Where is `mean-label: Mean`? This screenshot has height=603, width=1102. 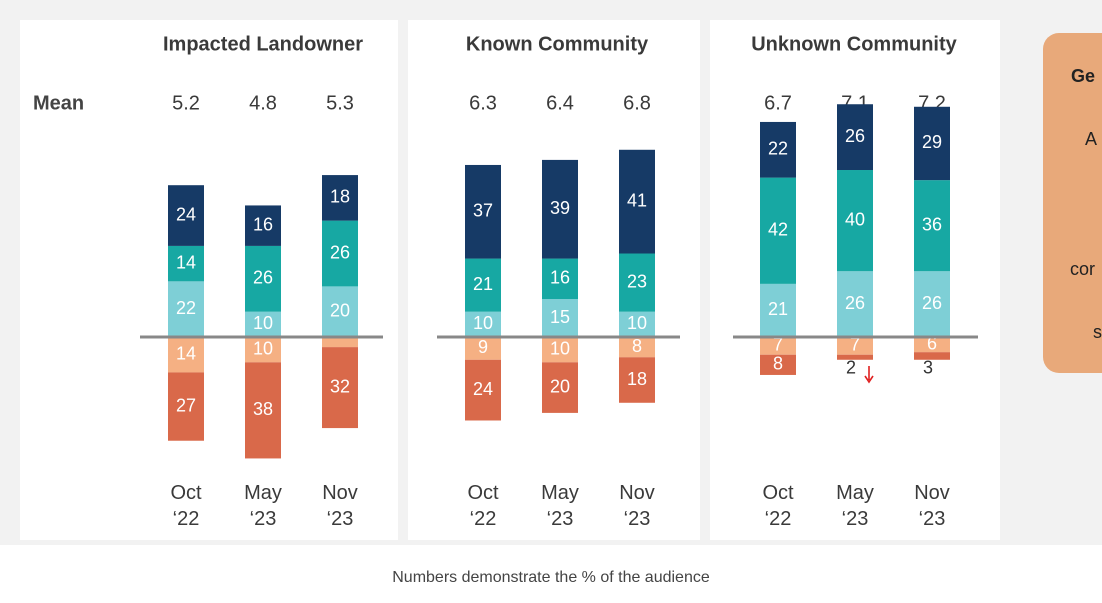 mean-label: Mean is located at coordinates (58, 103).